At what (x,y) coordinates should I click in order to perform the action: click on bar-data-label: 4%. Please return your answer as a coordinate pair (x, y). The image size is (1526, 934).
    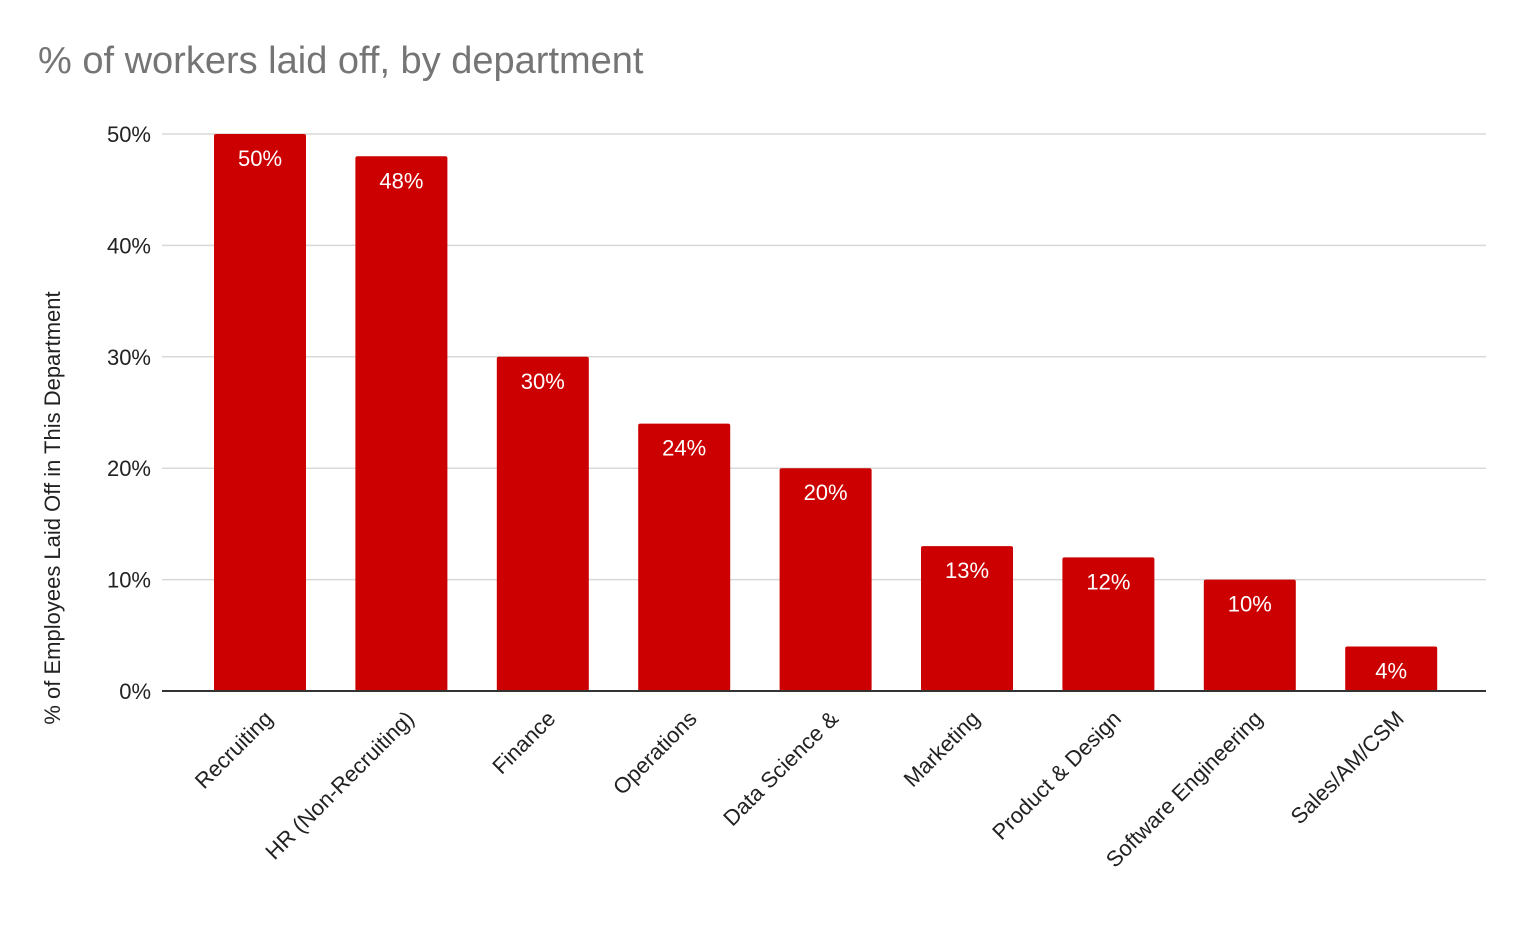
    Looking at the image, I should click on (1391, 670).